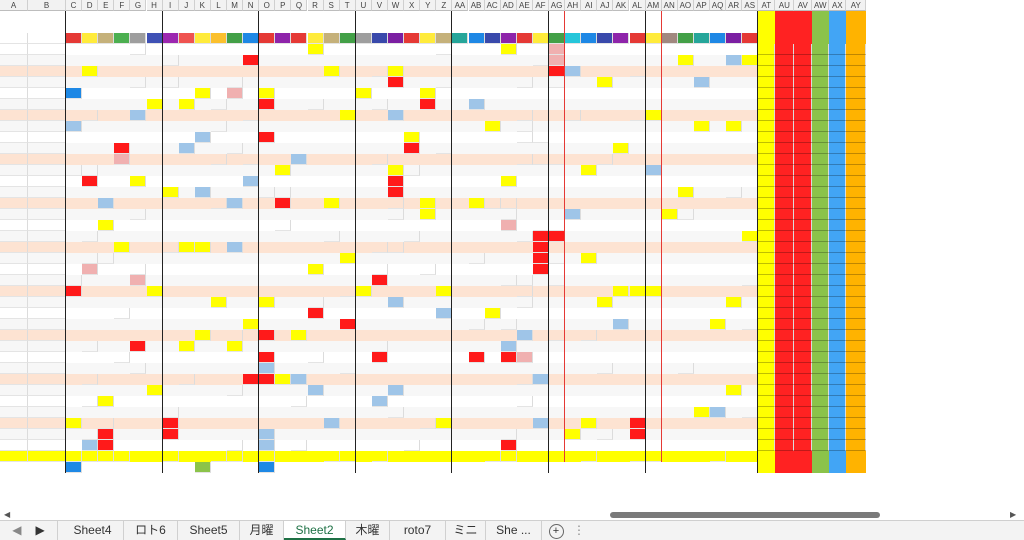 The height and width of the screenshot is (540, 1024). I want to click on tab-navigation: ◀ ▶, so click(29, 530).